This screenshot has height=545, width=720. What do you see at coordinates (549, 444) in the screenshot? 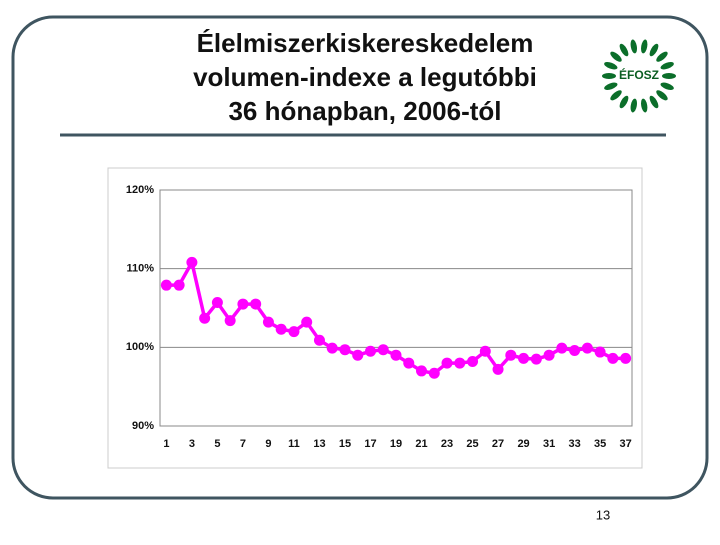
I see `x-tick-label: 31` at bounding box center [549, 444].